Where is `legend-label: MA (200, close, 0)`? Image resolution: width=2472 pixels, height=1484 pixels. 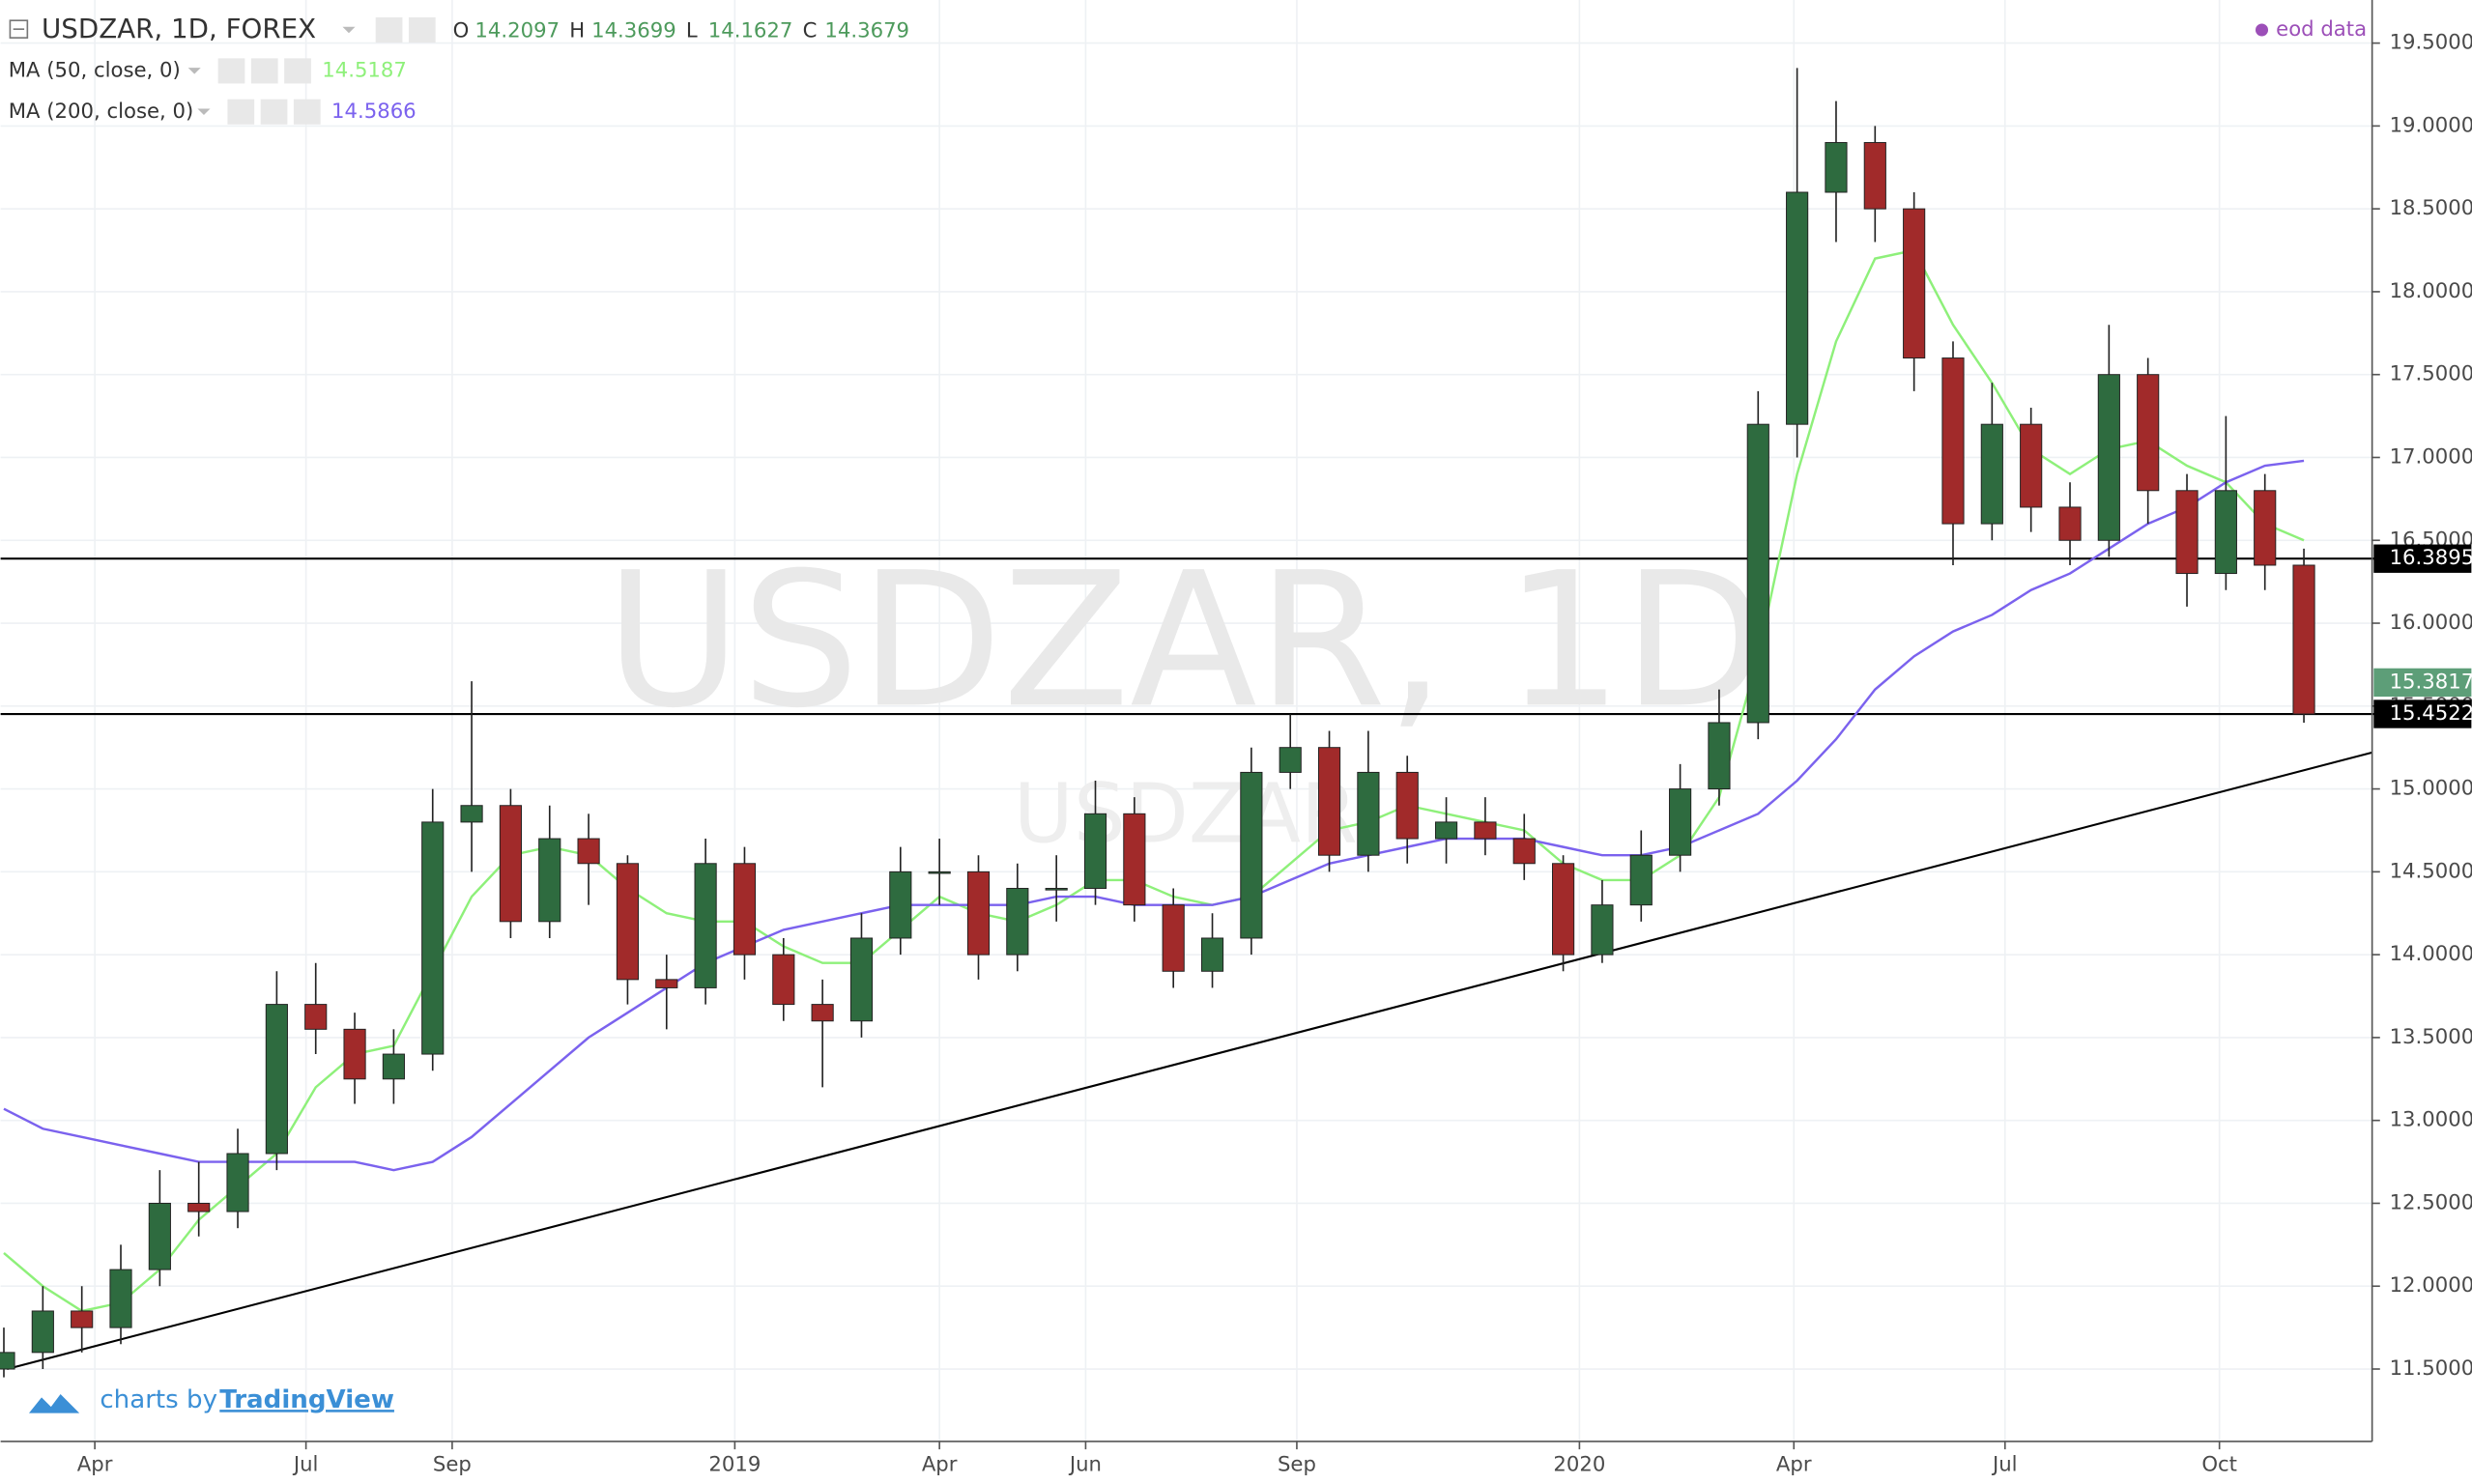
legend-label: MA (200, close, 0) is located at coordinates (101, 111).